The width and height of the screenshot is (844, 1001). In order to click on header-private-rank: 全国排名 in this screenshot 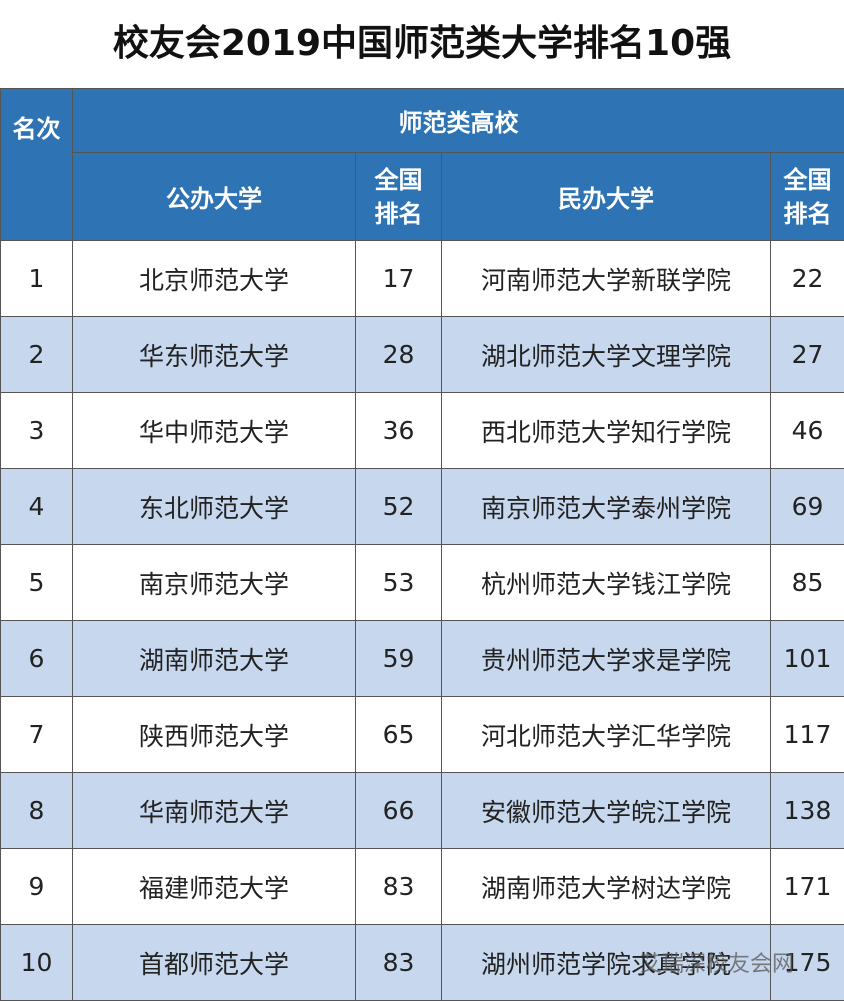, I will do `click(807, 197)`.